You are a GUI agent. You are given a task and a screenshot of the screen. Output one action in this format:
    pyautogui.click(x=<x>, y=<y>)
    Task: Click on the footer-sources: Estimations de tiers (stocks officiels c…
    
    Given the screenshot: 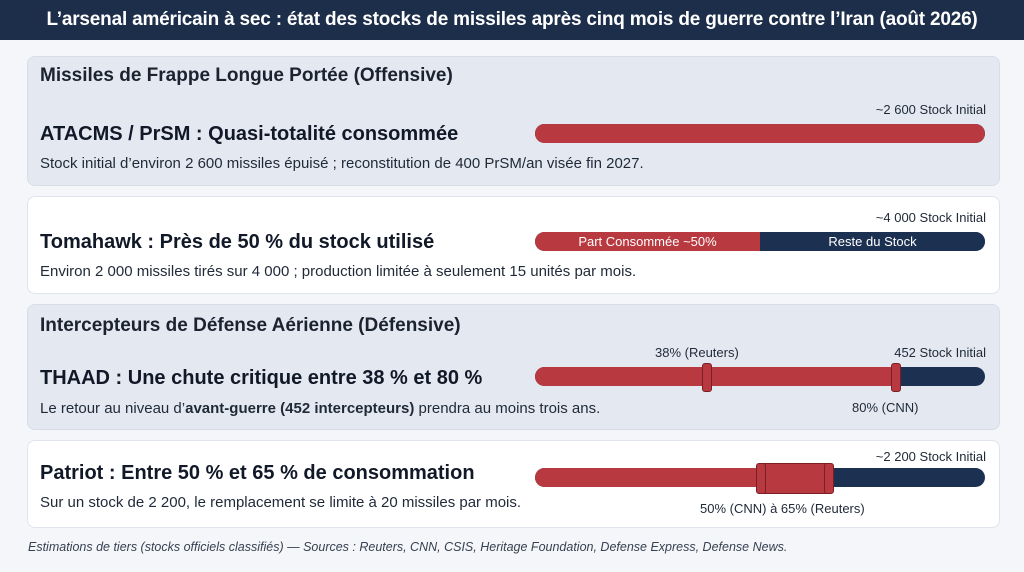 What is the action you would take?
    pyautogui.click(x=408, y=547)
    